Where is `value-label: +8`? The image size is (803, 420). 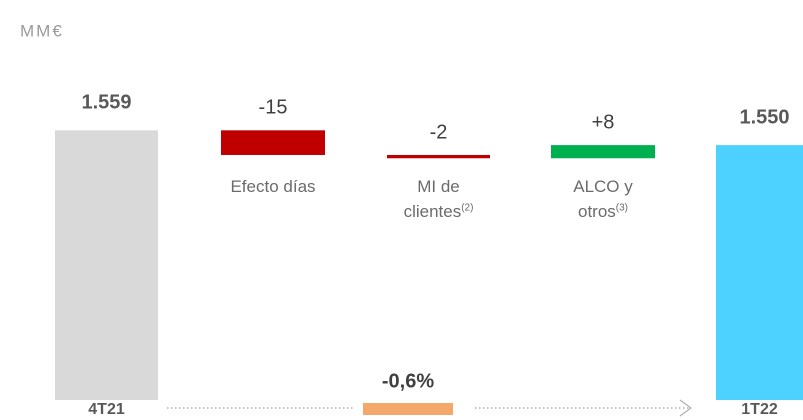
value-label: +8 is located at coordinates (603, 122).